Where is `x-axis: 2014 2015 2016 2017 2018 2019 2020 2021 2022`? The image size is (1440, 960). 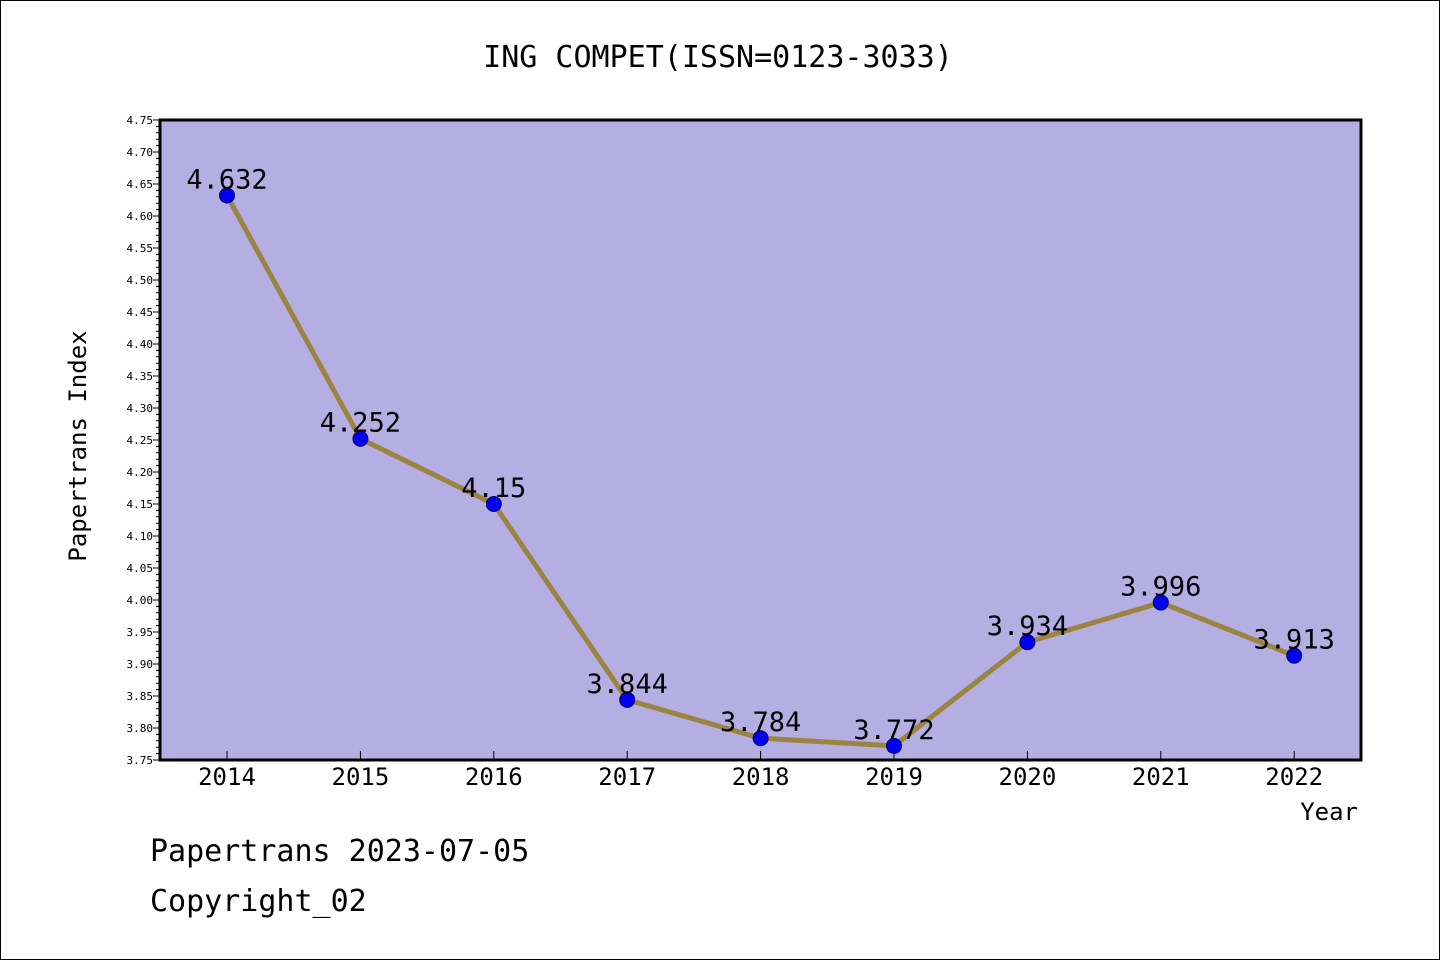 x-axis: 2014 2015 2016 2017 2018 2019 2020 2021 2022 is located at coordinates (760, 771).